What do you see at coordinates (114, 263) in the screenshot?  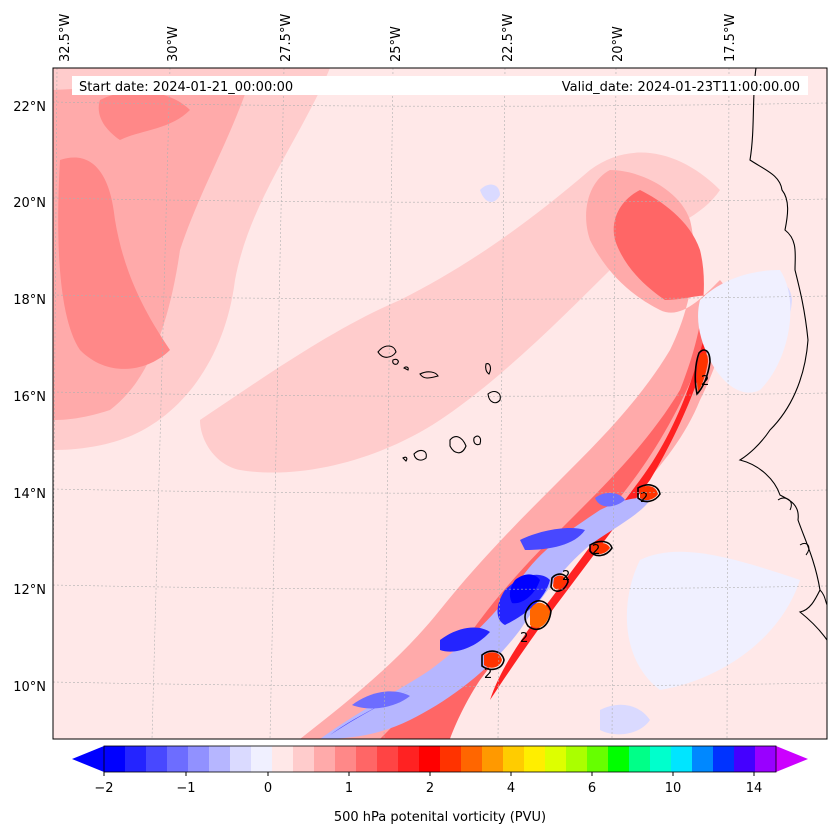 I see `pv-region-west-inner` at bounding box center [114, 263].